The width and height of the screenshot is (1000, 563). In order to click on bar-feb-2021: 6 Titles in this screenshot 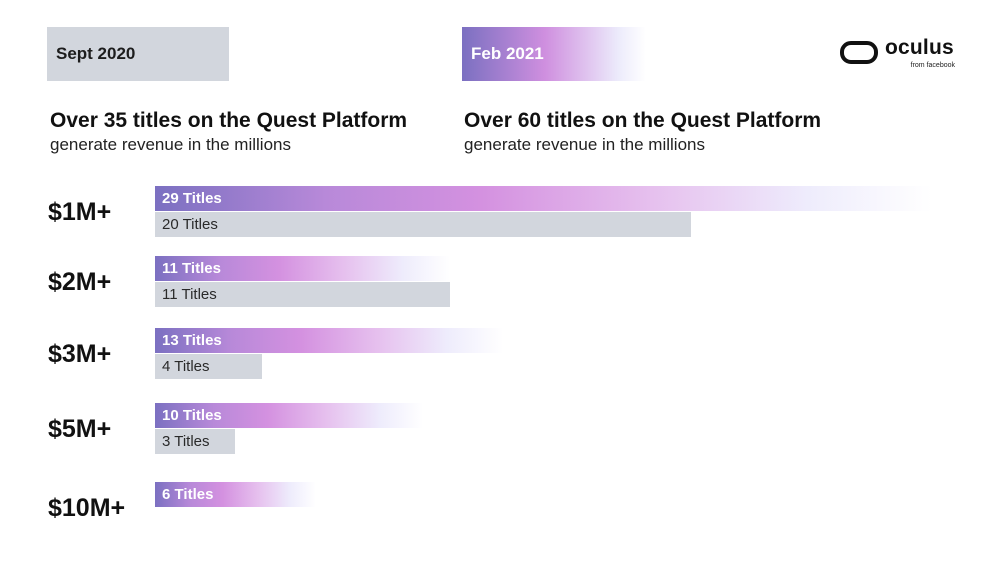, I will do `click(235, 494)`.